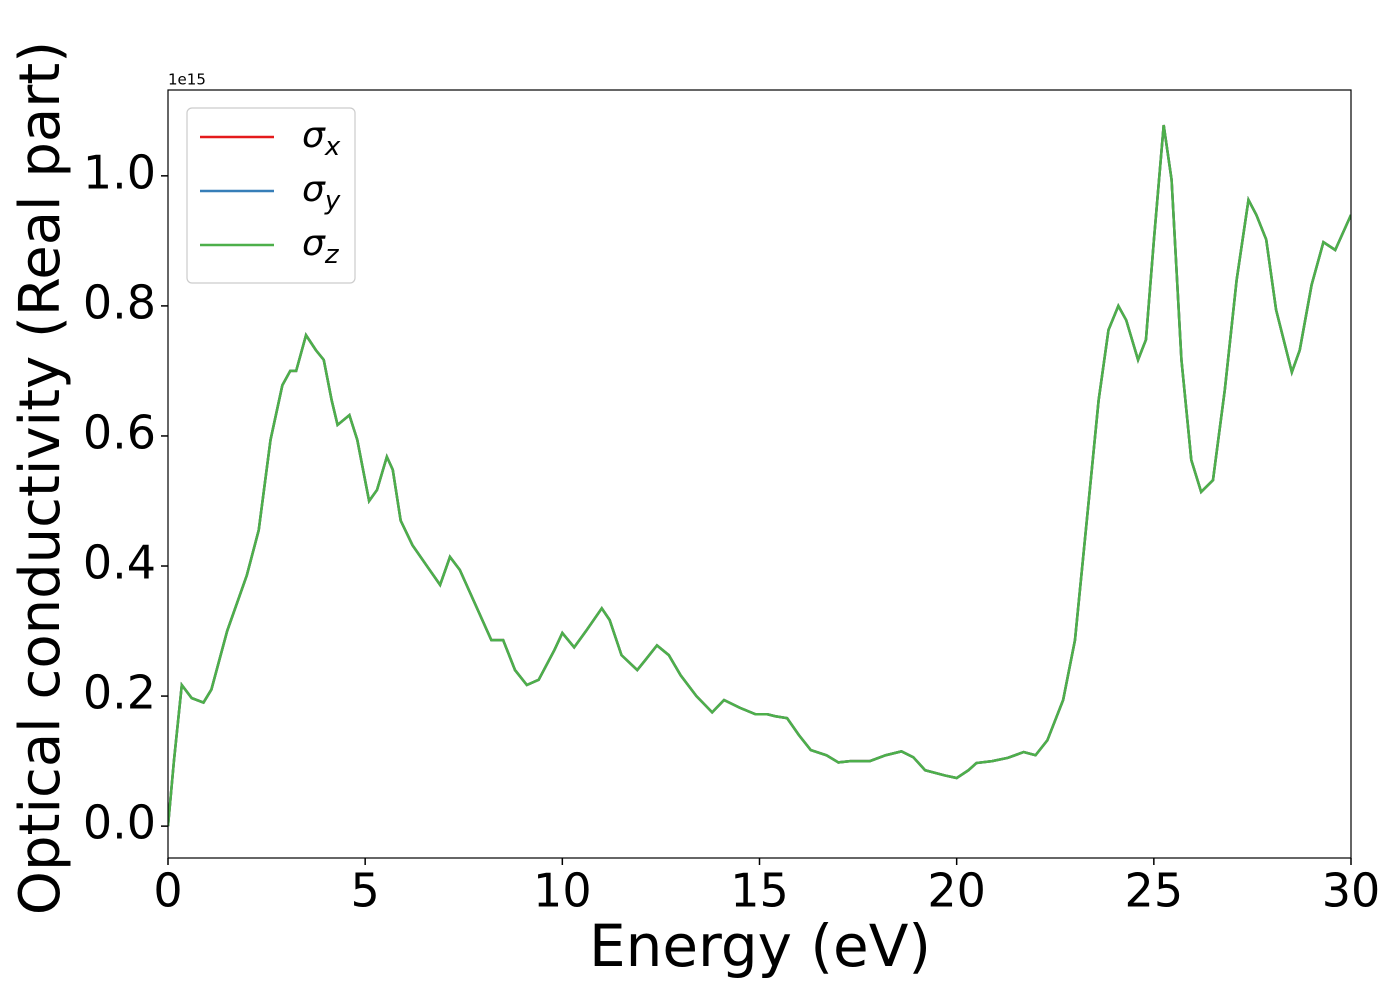 The width and height of the screenshot is (1400, 1000). What do you see at coordinates (365, 891) in the screenshot?
I see `x-tick-label: 5` at bounding box center [365, 891].